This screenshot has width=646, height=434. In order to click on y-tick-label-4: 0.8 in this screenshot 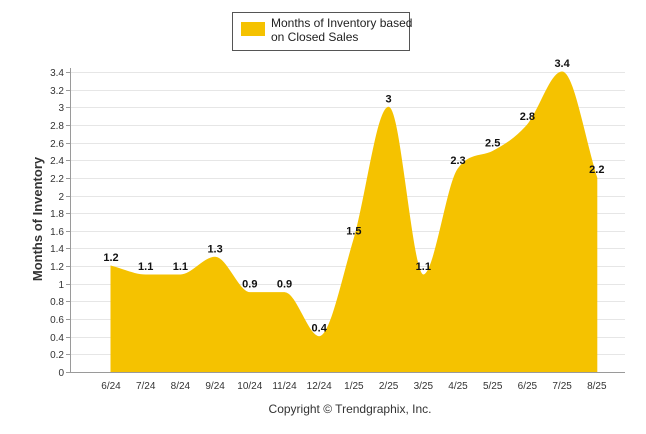, I will do `click(57, 302)`.